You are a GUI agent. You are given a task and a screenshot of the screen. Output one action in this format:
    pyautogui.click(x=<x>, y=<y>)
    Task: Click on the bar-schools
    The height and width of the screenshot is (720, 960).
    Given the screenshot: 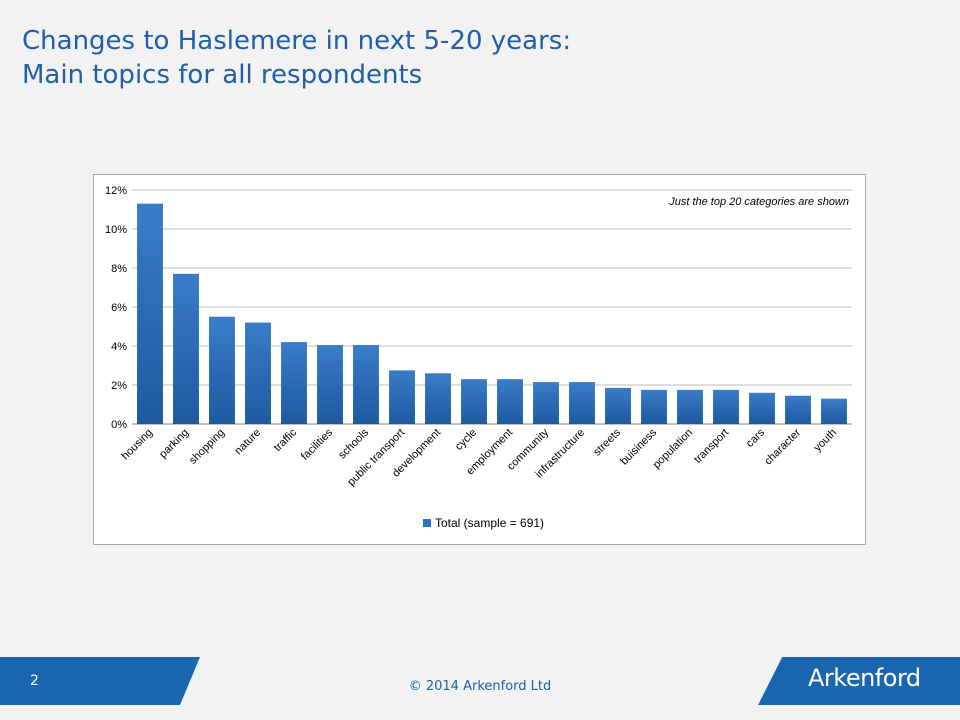 What is the action you would take?
    pyautogui.click(x=366, y=384)
    